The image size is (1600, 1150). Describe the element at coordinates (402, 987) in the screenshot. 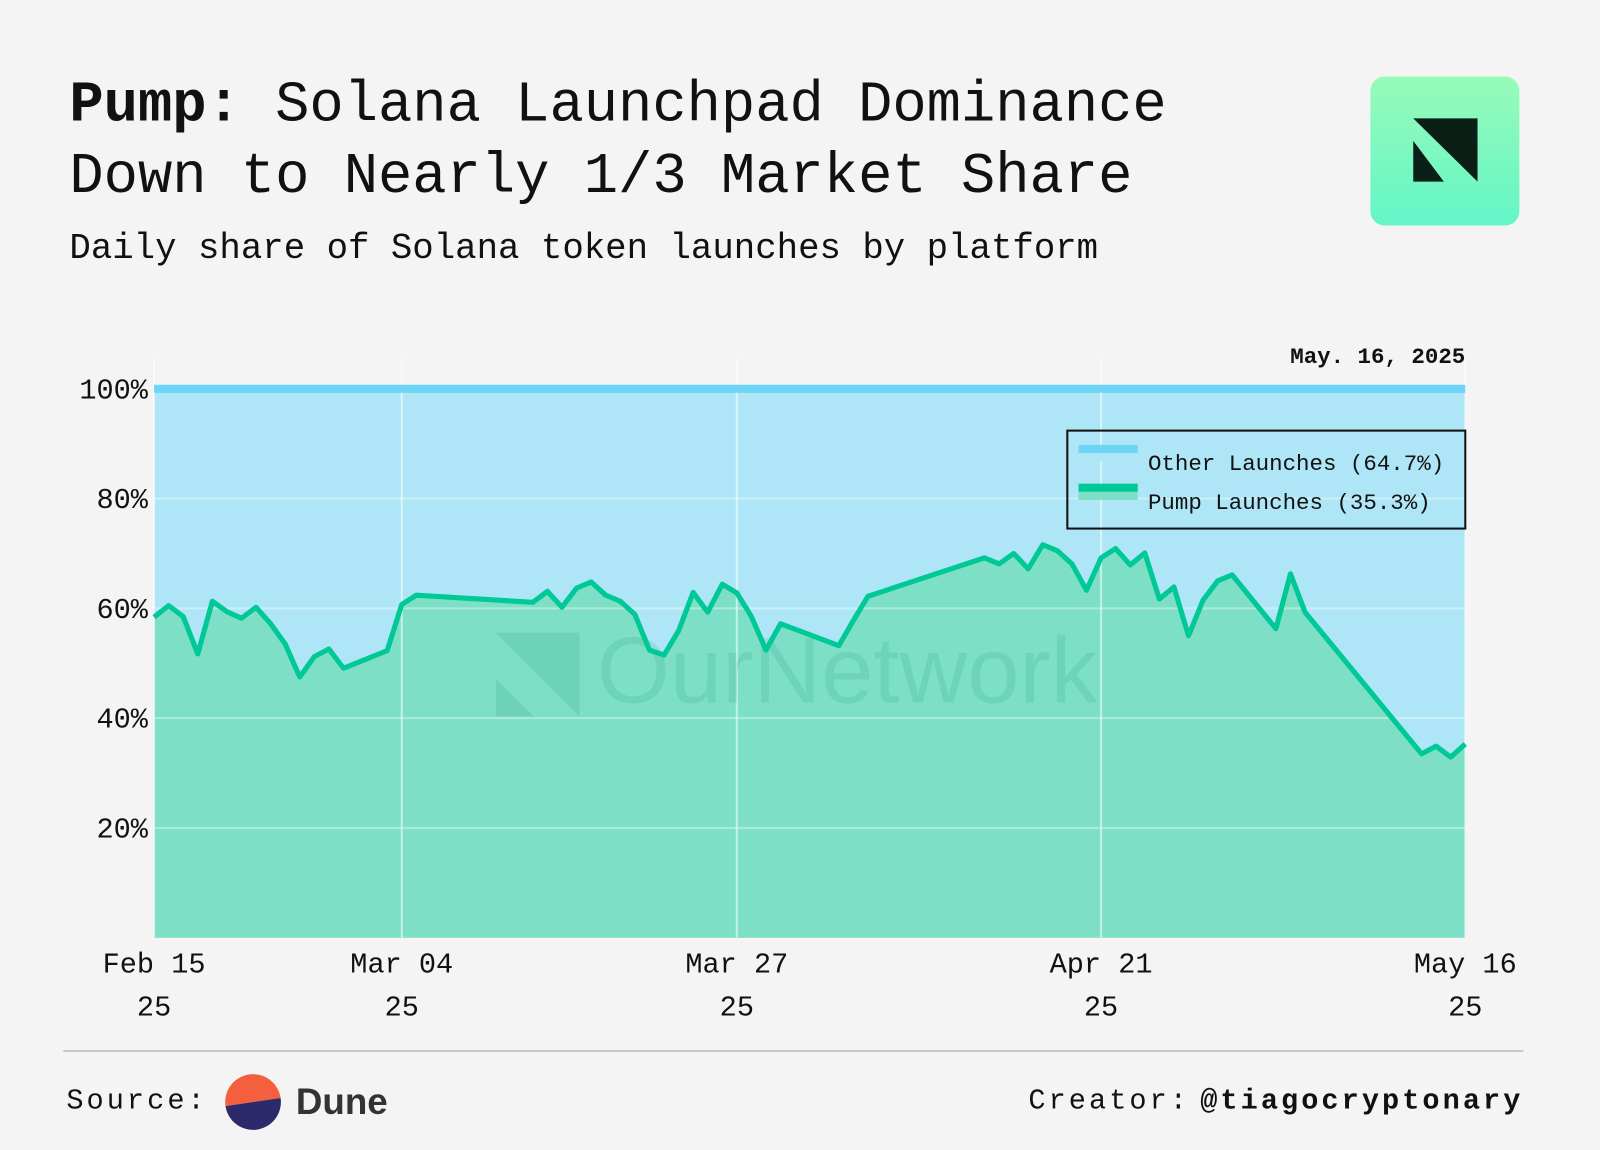

I see `x-tick-label: Mar 04 25` at that location.